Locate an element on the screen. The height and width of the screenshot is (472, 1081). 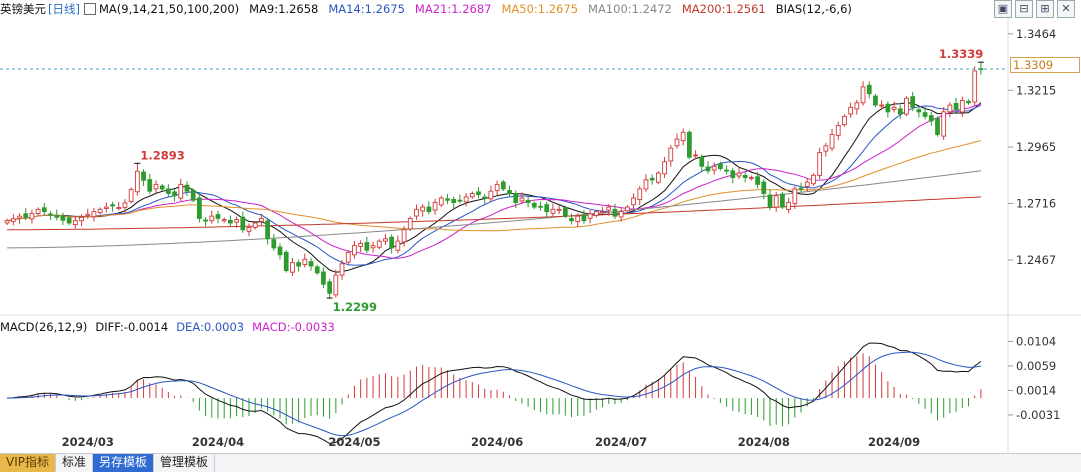
x-tick-label: 2024/03 is located at coordinates (88, 442).